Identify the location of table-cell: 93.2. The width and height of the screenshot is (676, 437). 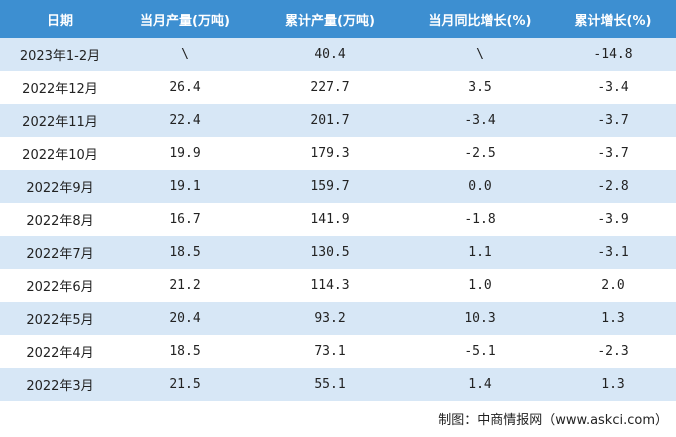
(330, 318).